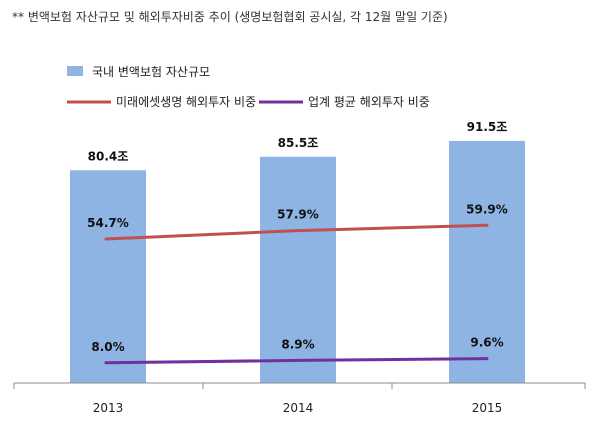  What do you see at coordinates (75, 71) in the screenshot?
I see `legend-bar-swatch` at bounding box center [75, 71].